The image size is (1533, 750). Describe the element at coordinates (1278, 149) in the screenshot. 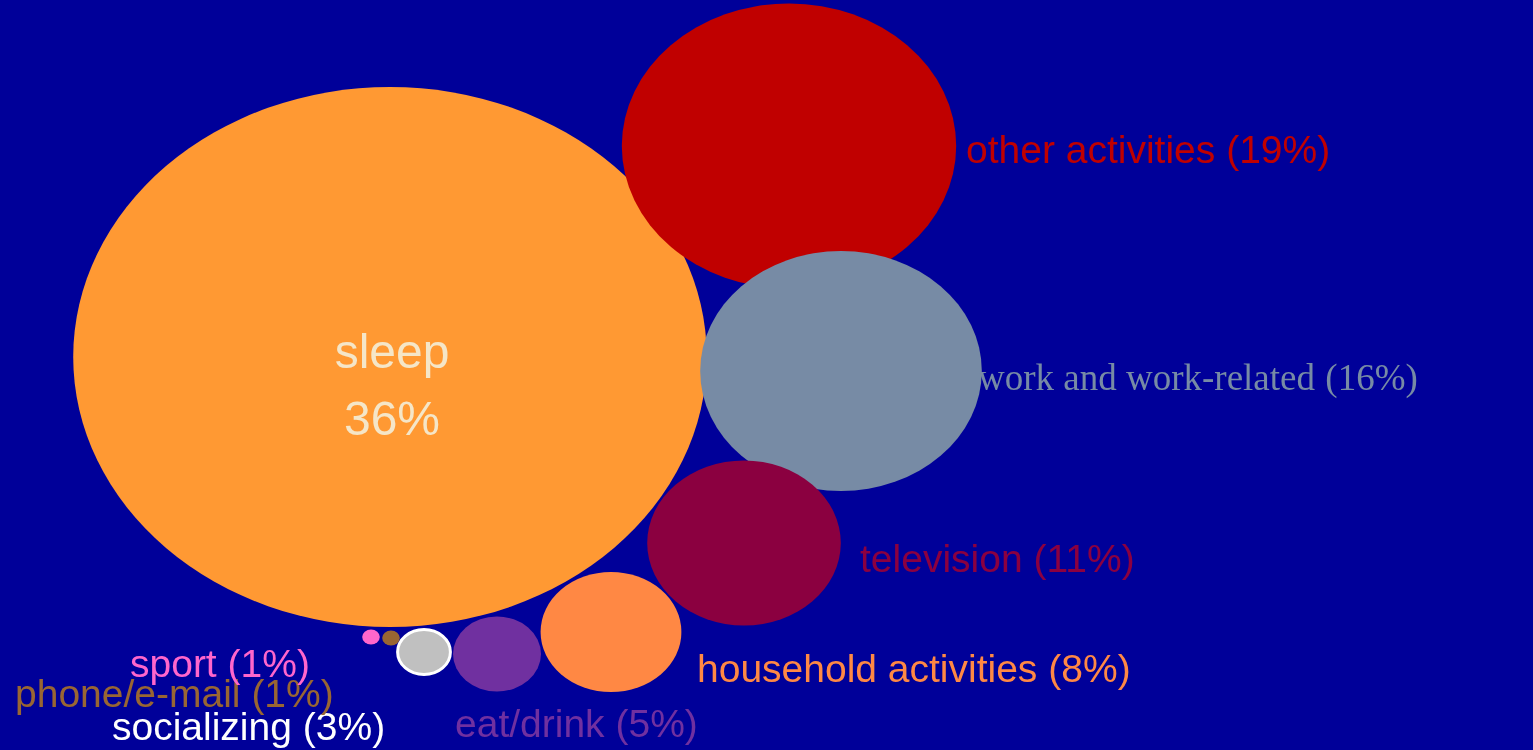

I see `data-label: (19%)` at that location.